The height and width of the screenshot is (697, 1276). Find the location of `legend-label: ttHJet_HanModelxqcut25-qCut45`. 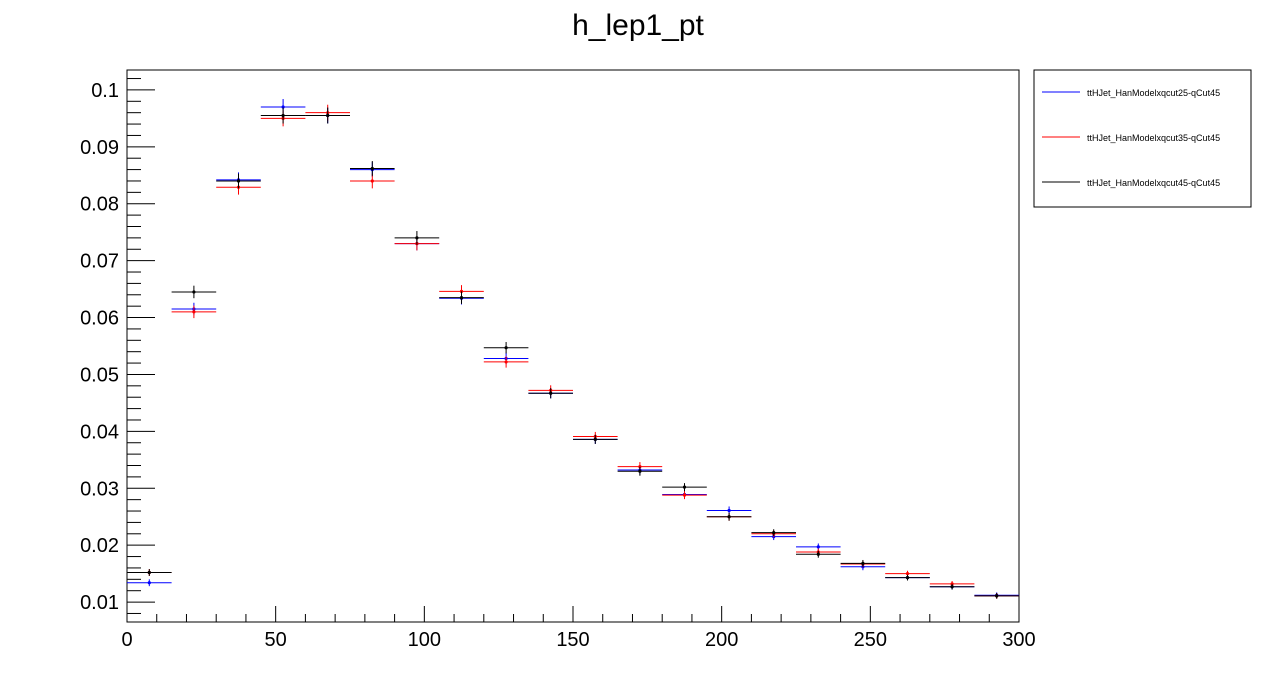

legend-label: ttHJet_HanModelxqcut25-qCut45 is located at coordinates (1153, 93).